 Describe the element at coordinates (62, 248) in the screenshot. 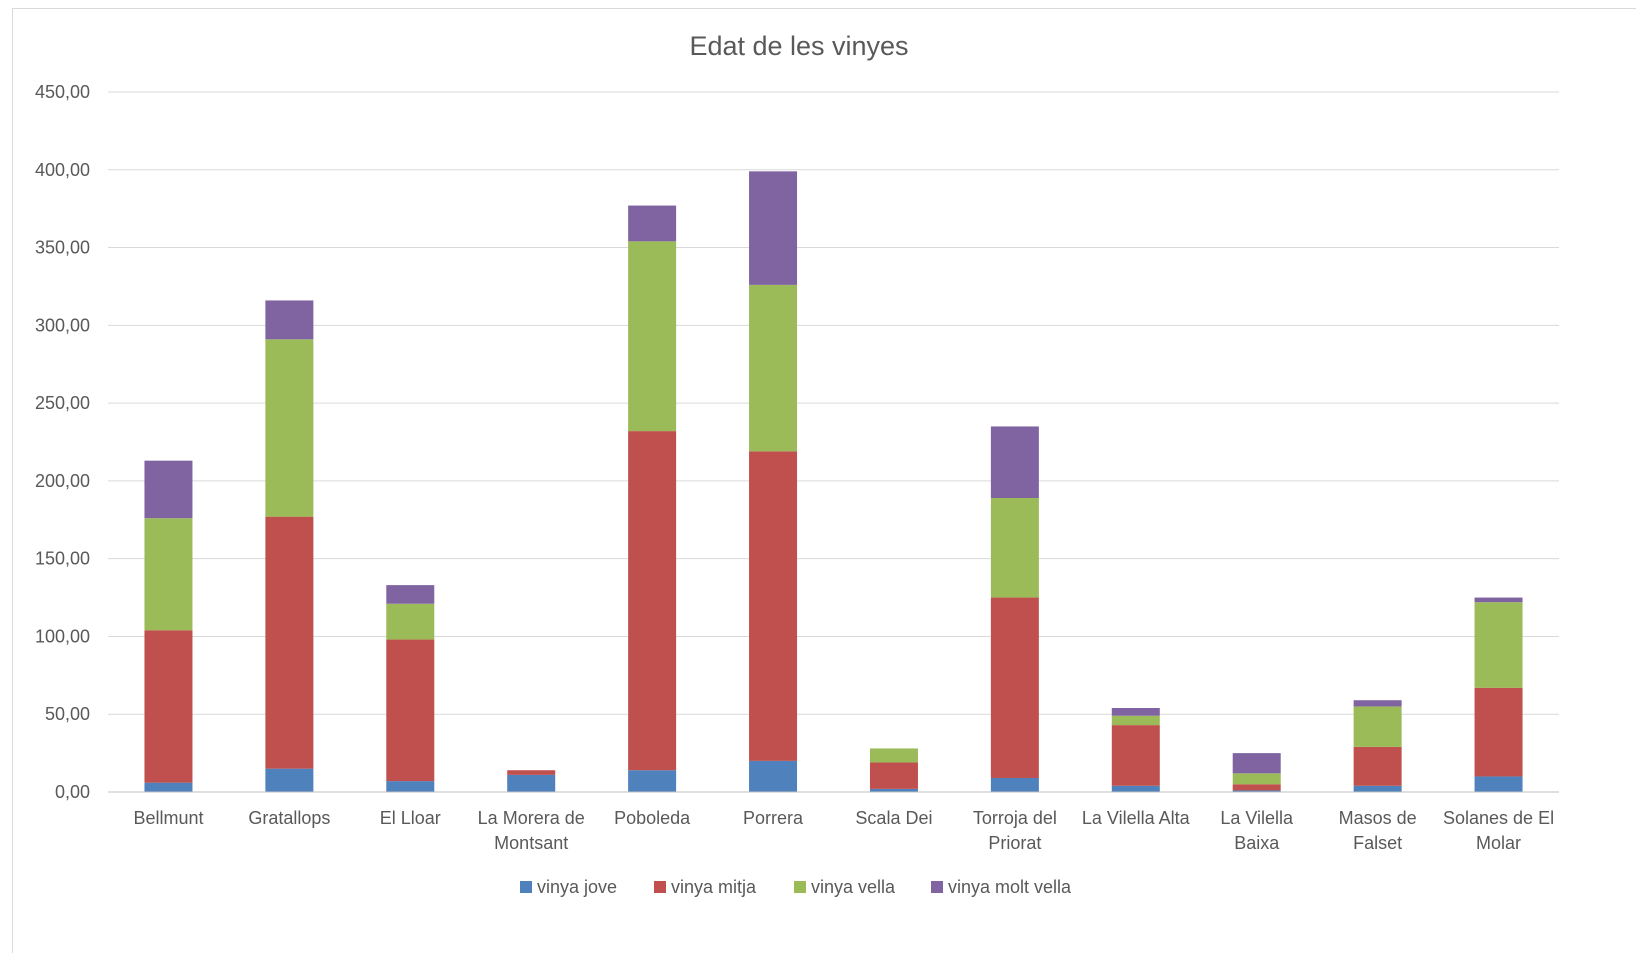

I see `y-tick-label: 350,00` at that location.